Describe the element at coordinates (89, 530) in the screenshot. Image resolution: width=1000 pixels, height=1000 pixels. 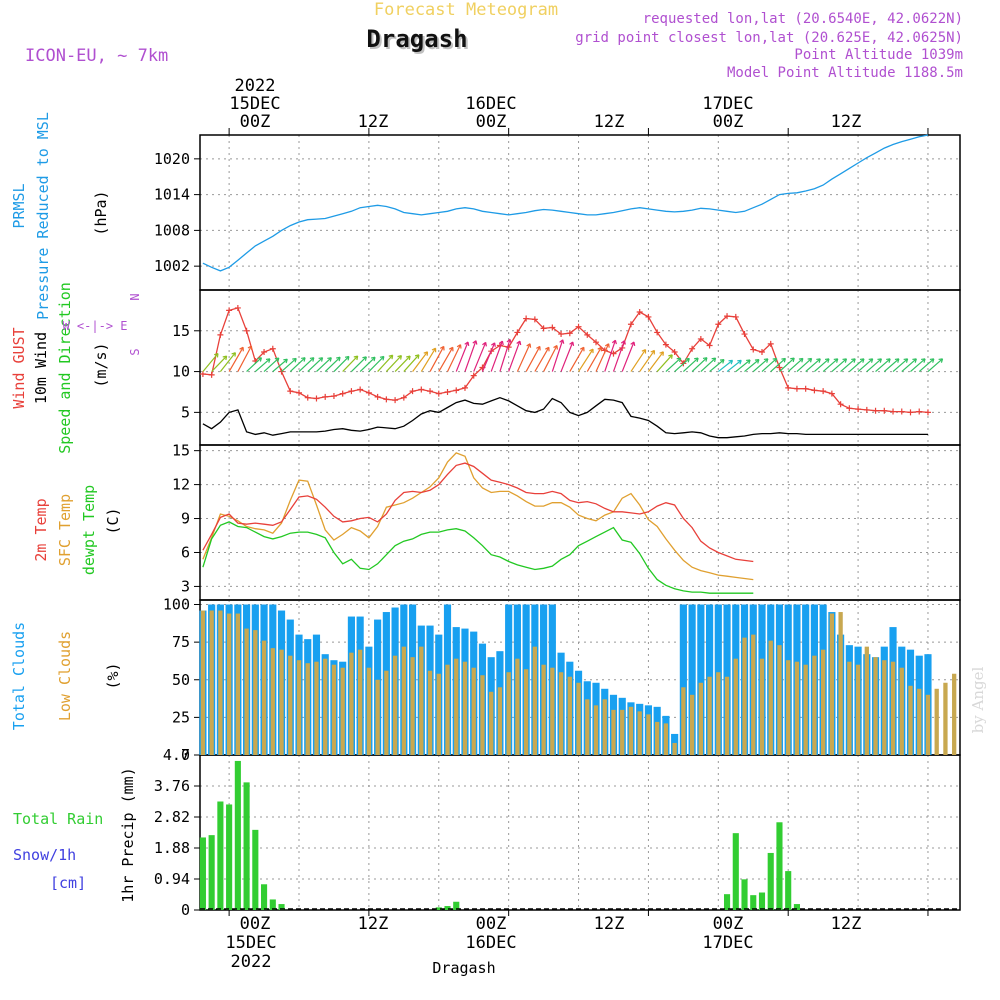
I see `label-dewpt-temp: dewpt Temp` at that location.